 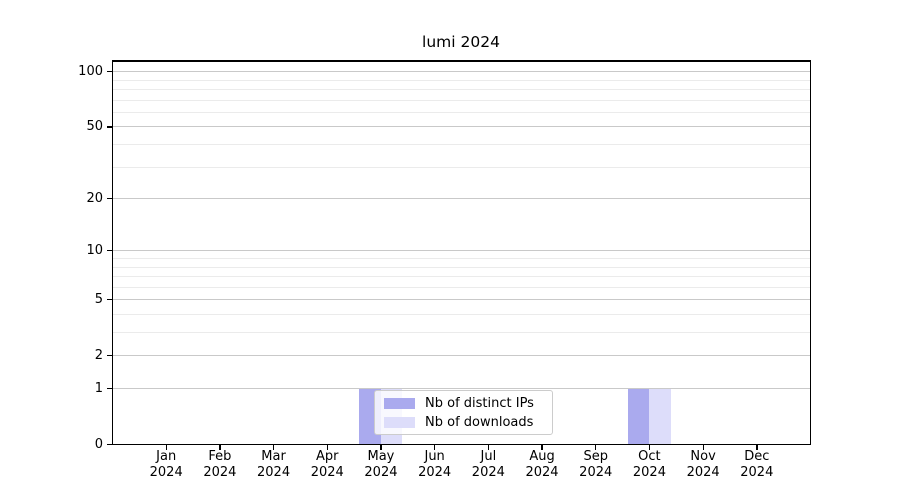 I want to click on x-tick-label: Sep 2024, so click(x=596, y=464).